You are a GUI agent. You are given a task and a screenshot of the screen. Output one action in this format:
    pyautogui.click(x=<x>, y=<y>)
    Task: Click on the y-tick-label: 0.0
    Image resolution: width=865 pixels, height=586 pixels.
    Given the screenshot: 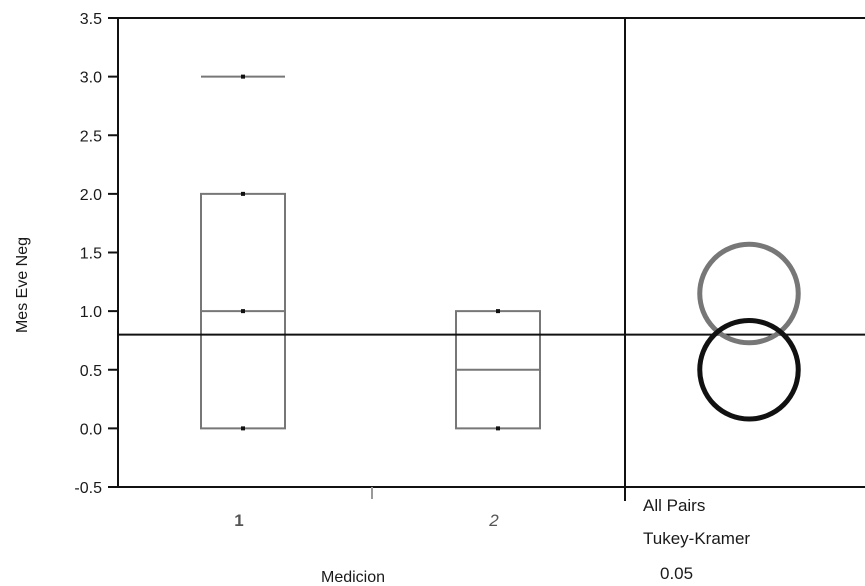 What is the action you would take?
    pyautogui.click(x=91, y=429)
    